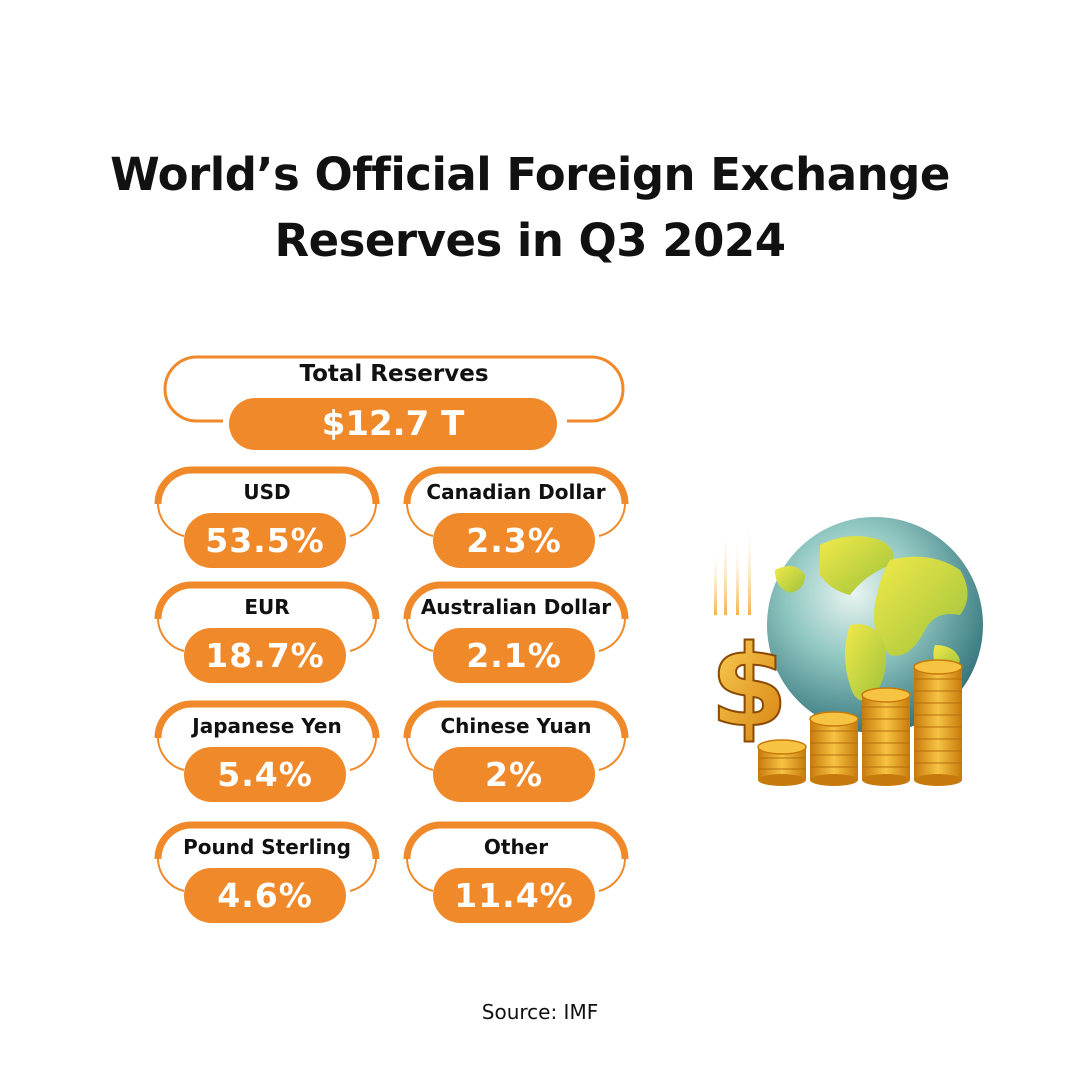 Image resolution: width=1080 pixels, height=1080 pixels. What do you see at coordinates (516, 847) in the screenshot?
I see `currency-label: Other` at bounding box center [516, 847].